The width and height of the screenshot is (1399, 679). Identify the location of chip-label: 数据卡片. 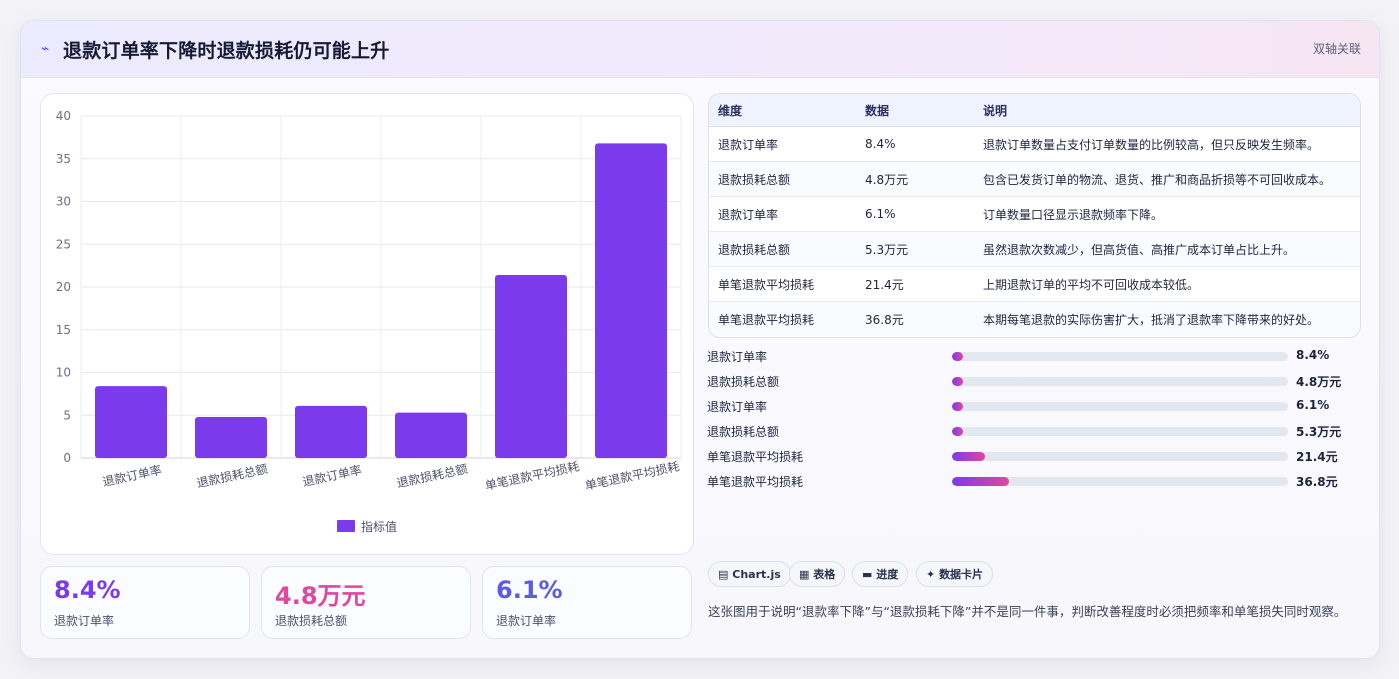
(961, 574).